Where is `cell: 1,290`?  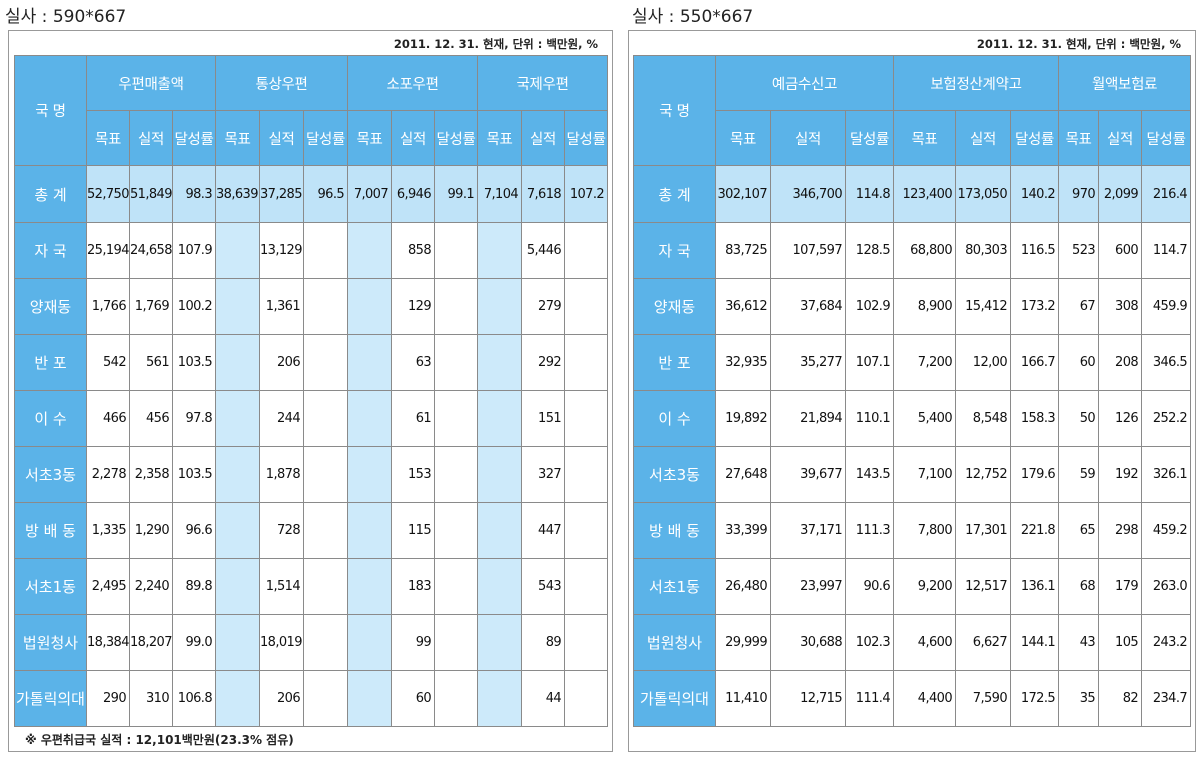
cell: 1,290 is located at coordinates (151, 530).